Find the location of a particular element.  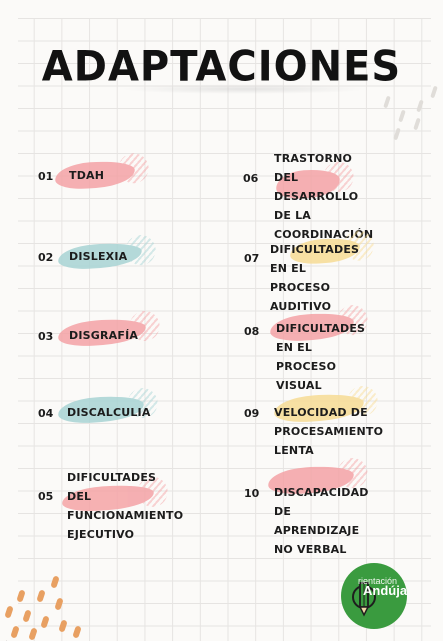

item-label: DIFICULTADES EN EL PROCESO AUDITIVO is located at coordinates (315, 278).